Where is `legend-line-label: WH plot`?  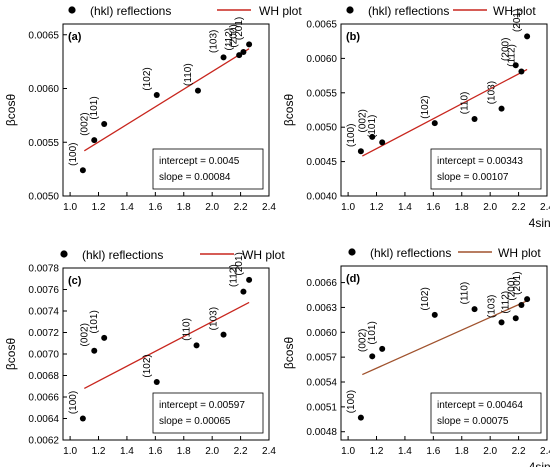 legend-line-label: WH plot is located at coordinates (263, 255).